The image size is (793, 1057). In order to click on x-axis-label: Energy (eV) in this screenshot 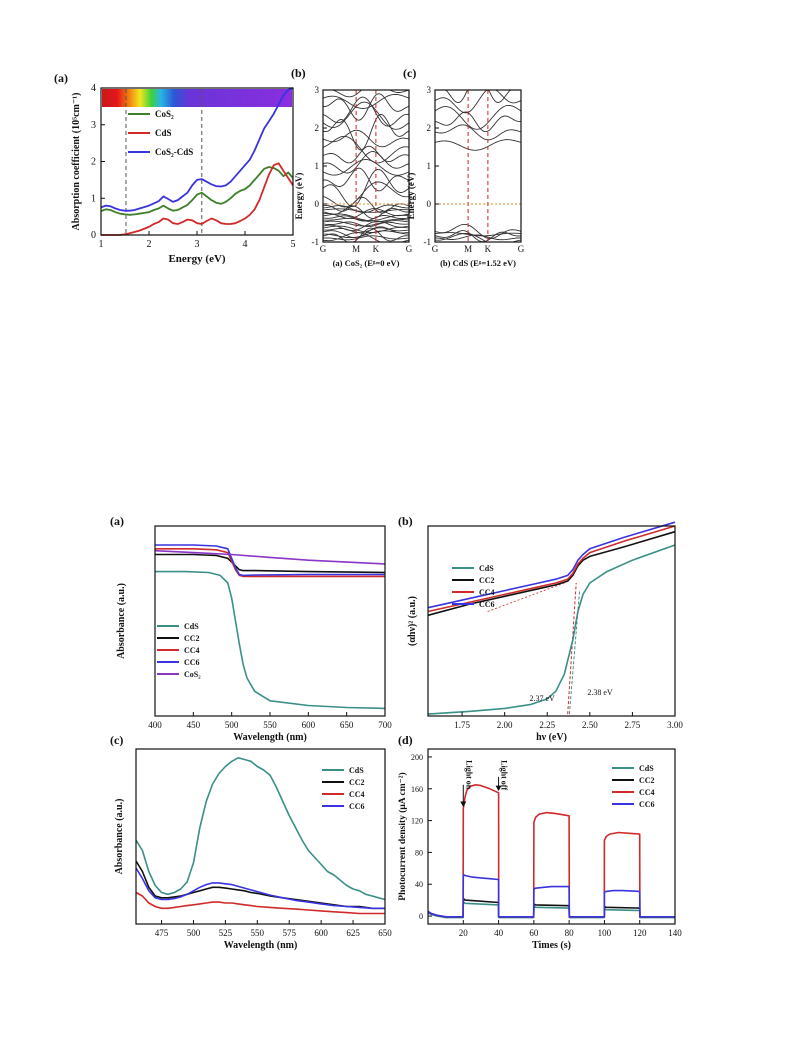, I will do `click(196, 259)`.